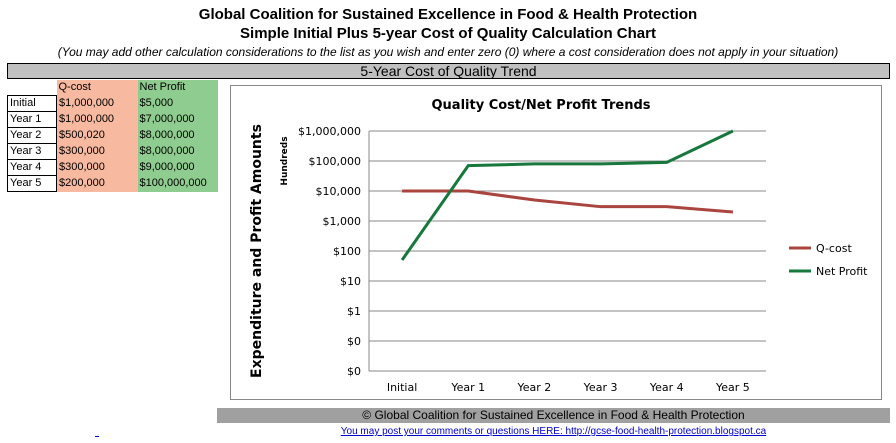  Describe the element at coordinates (350, 281) in the screenshot. I see `y-tick-label: $10` at that location.